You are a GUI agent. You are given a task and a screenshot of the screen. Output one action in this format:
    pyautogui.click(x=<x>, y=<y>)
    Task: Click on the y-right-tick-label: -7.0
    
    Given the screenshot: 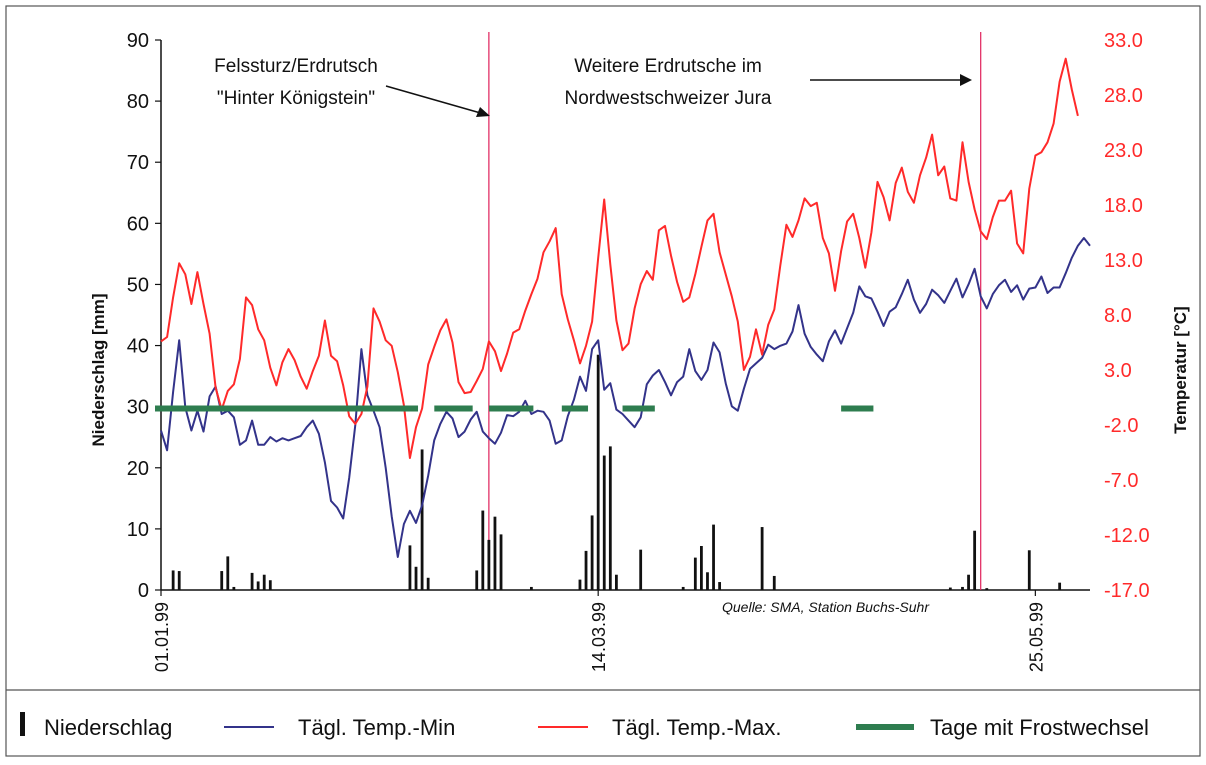 What is the action you would take?
    pyautogui.click(x=1121, y=481)
    